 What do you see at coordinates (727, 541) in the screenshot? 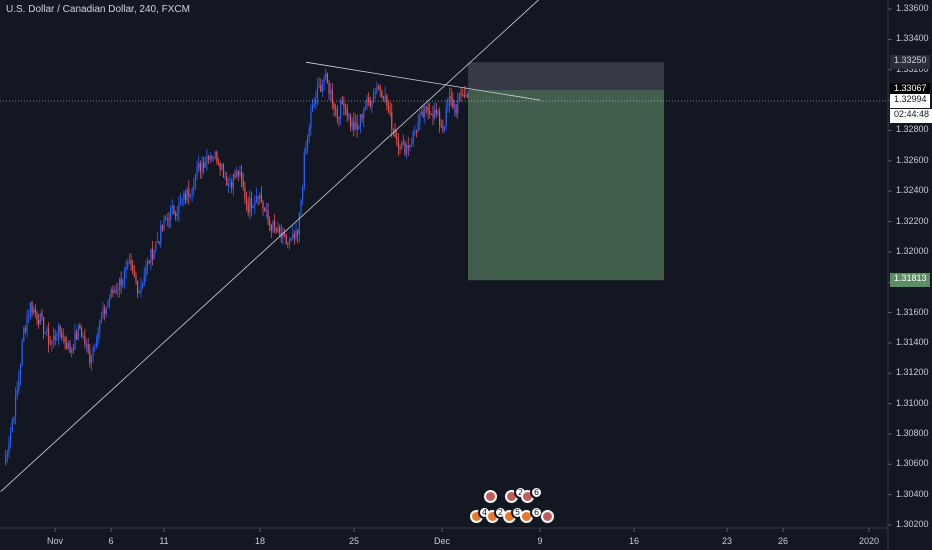
I see `time-tick-label: 23` at bounding box center [727, 541].